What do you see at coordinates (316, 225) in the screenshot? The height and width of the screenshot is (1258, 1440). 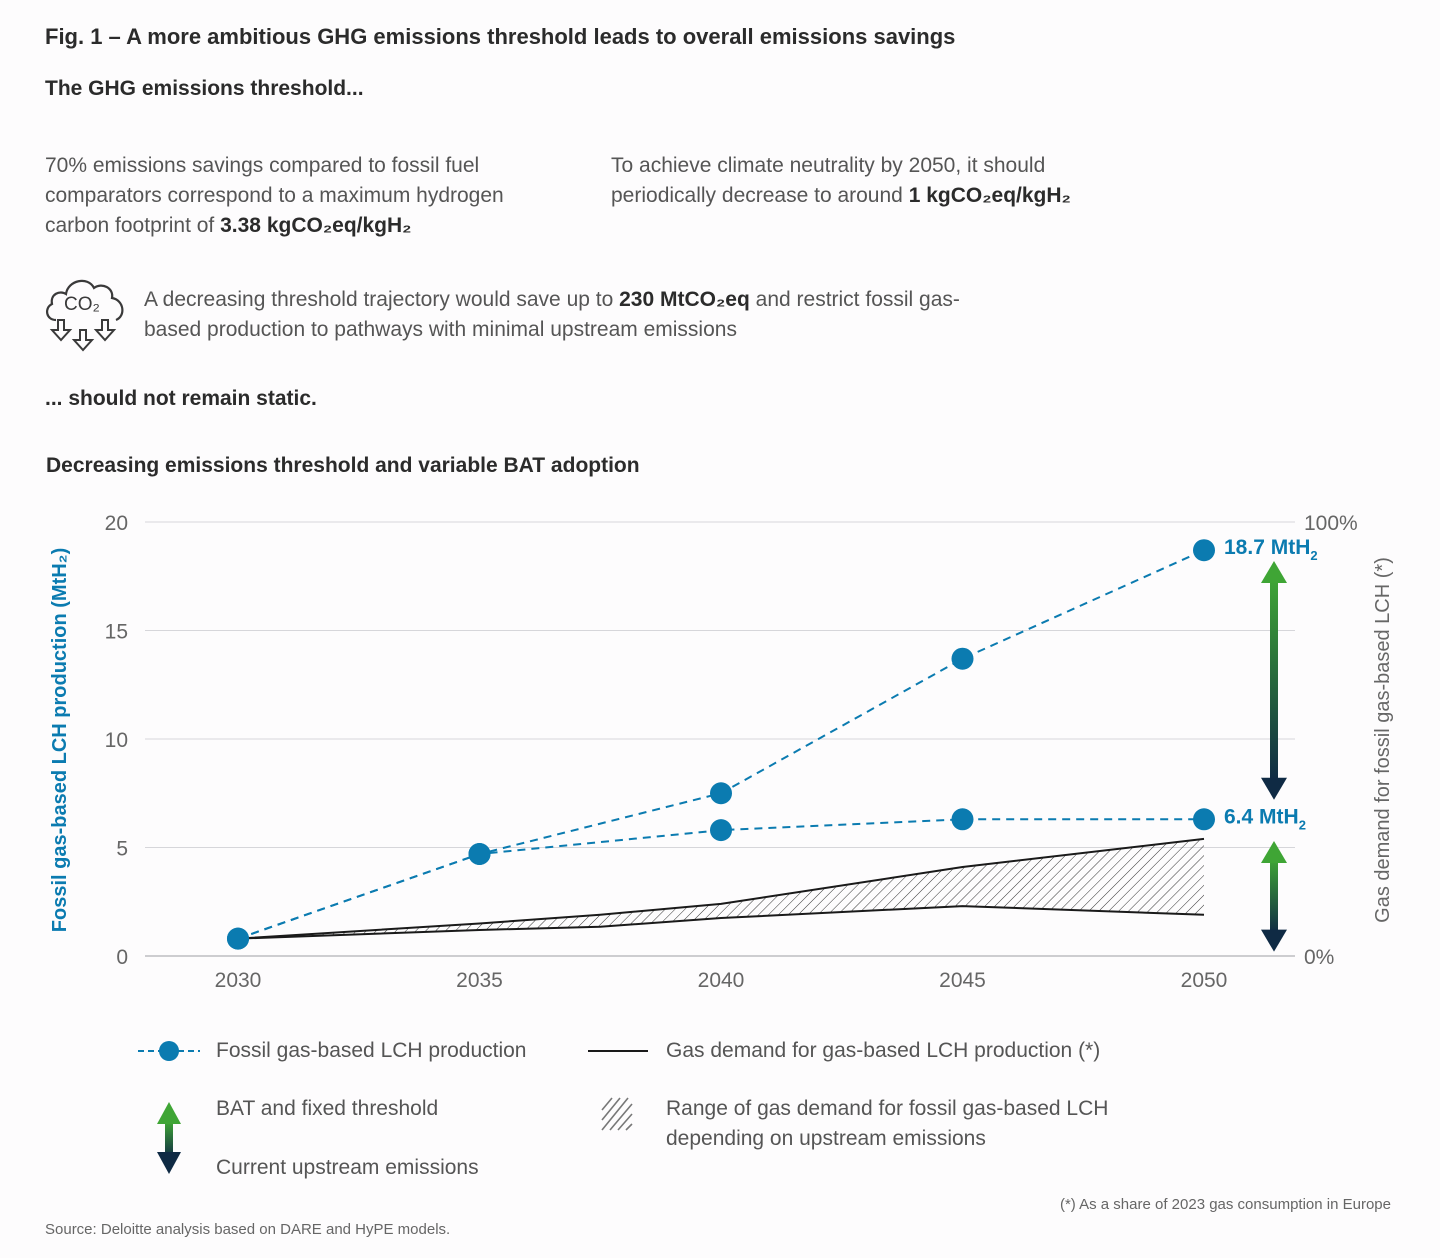 I see `left-text-bold: 3.38 kgCO₂eq/kgH₂` at bounding box center [316, 225].